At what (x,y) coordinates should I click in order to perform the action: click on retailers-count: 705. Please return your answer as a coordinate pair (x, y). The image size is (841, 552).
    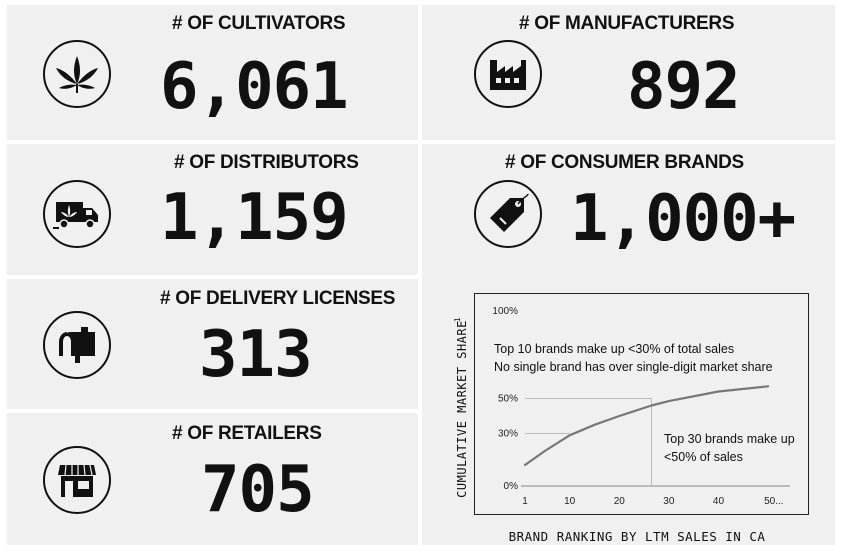
    Looking at the image, I should click on (258, 490).